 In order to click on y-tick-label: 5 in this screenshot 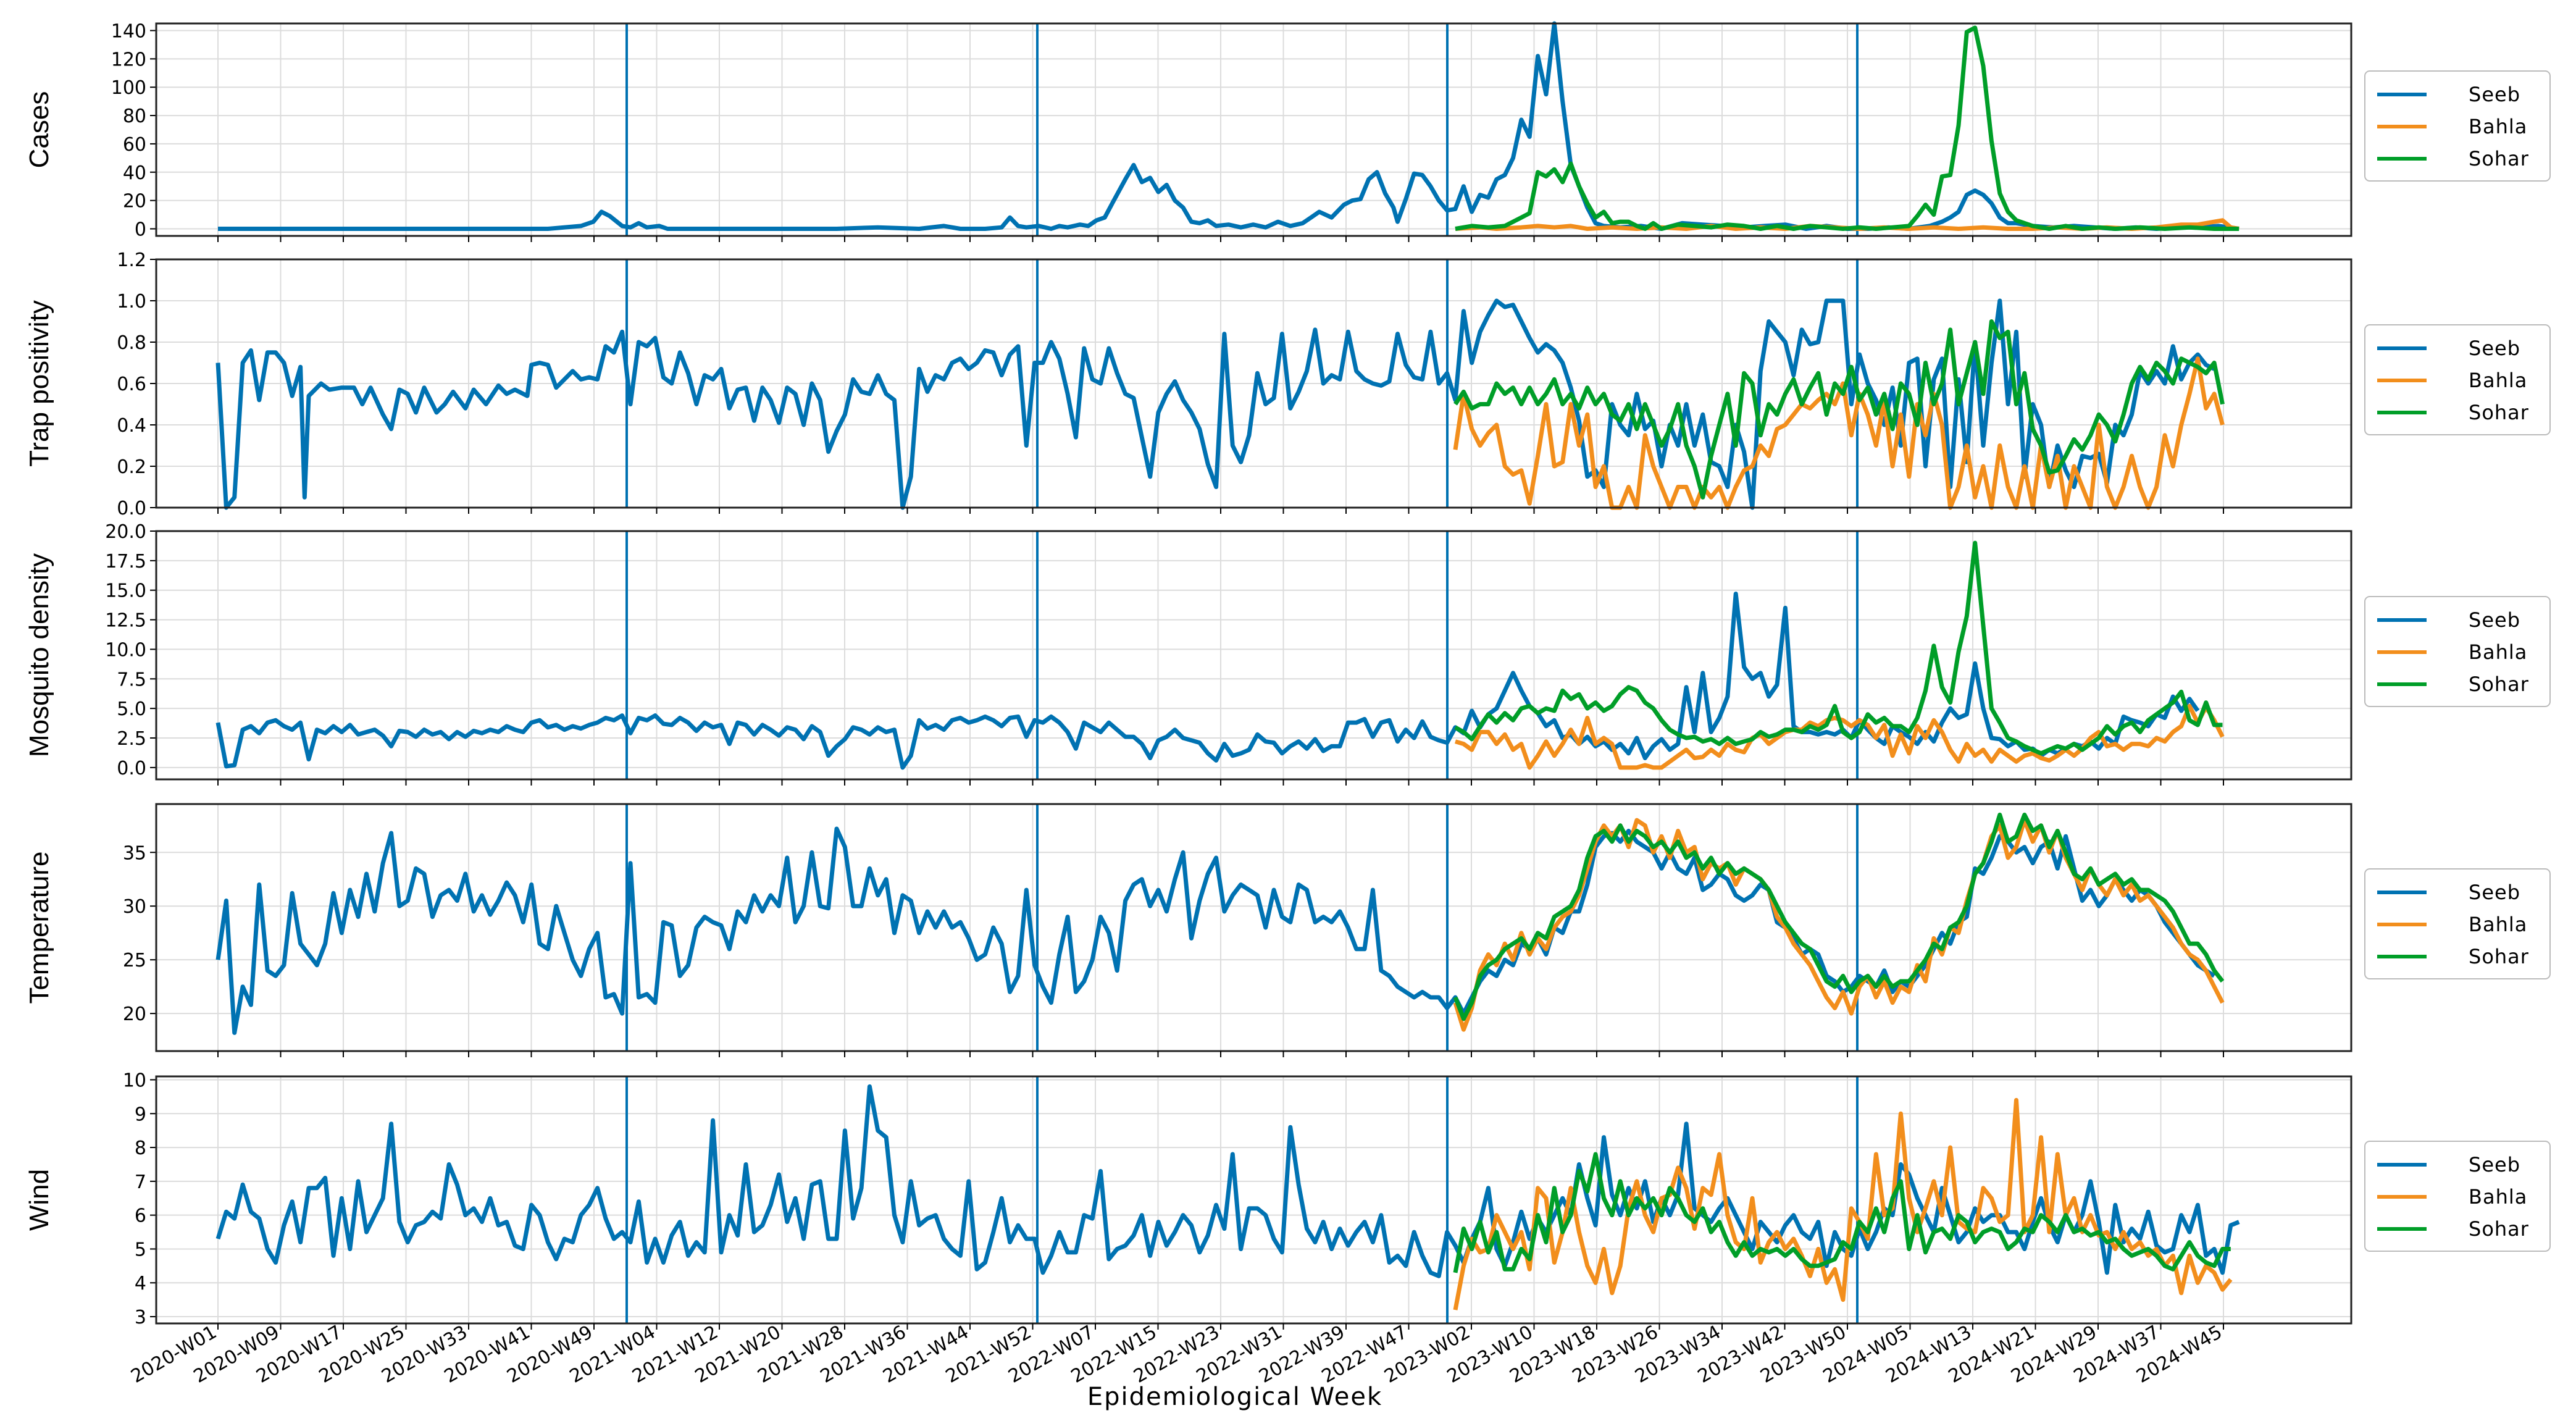, I will do `click(140, 1249)`.